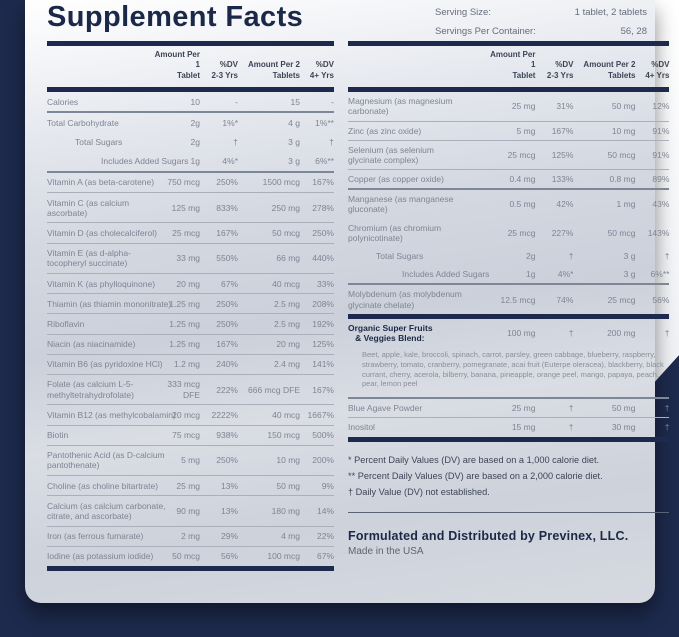 This screenshot has height=637, width=679. Describe the element at coordinates (183, 389) in the screenshot. I see `amount-per-1-tablet: 333 mcg DFE` at that location.